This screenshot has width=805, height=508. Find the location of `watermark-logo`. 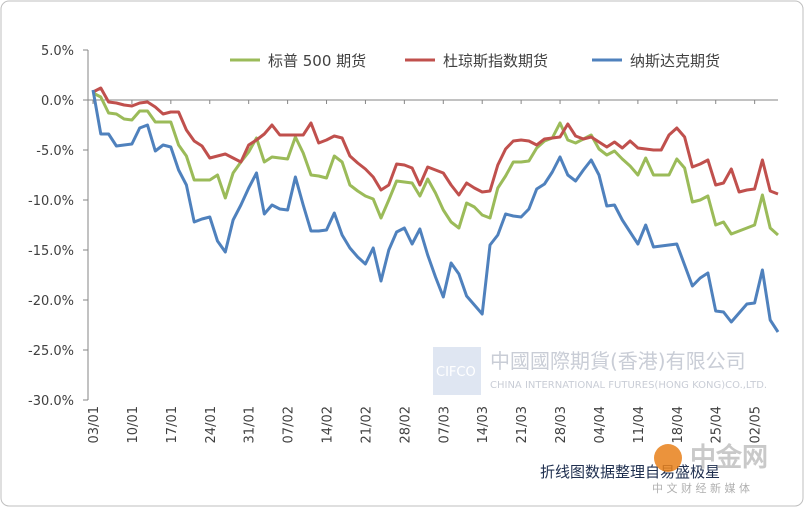

watermark-logo is located at coordinates (457, 371).